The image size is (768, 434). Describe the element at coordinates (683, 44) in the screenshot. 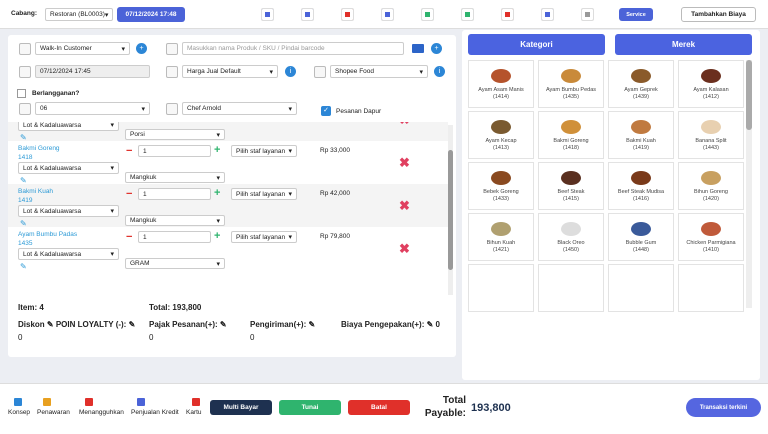

I see `brand-button: Merek` at that location.